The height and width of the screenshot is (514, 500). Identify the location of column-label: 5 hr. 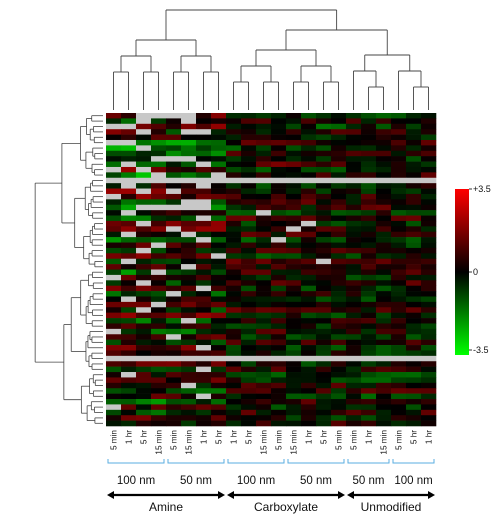
(144, 437).